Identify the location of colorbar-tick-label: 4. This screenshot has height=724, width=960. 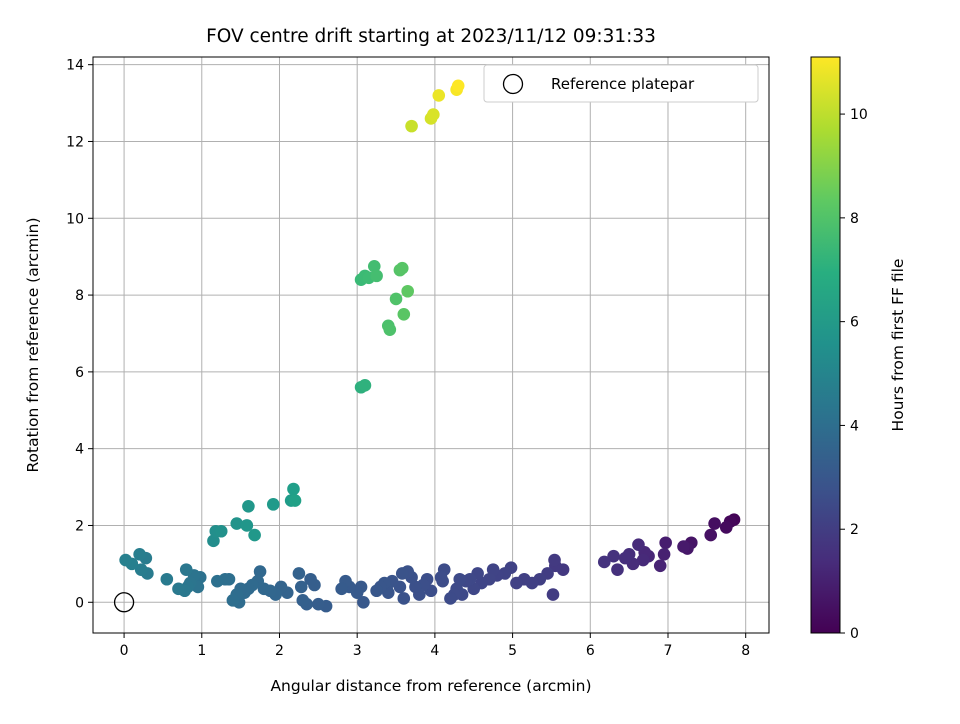
(854, 426).